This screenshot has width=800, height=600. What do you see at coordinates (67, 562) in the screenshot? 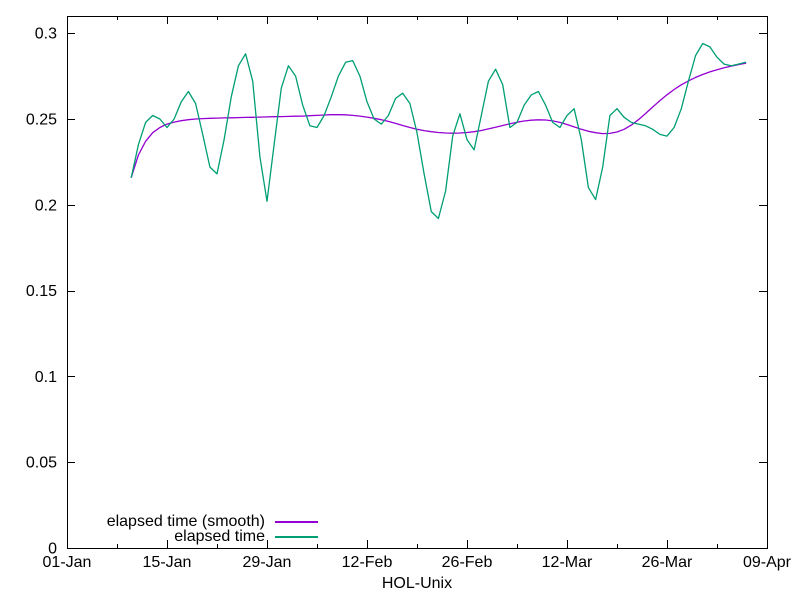
I see `x-tick-label: 01-Jan` at bounding box center [67, 562].